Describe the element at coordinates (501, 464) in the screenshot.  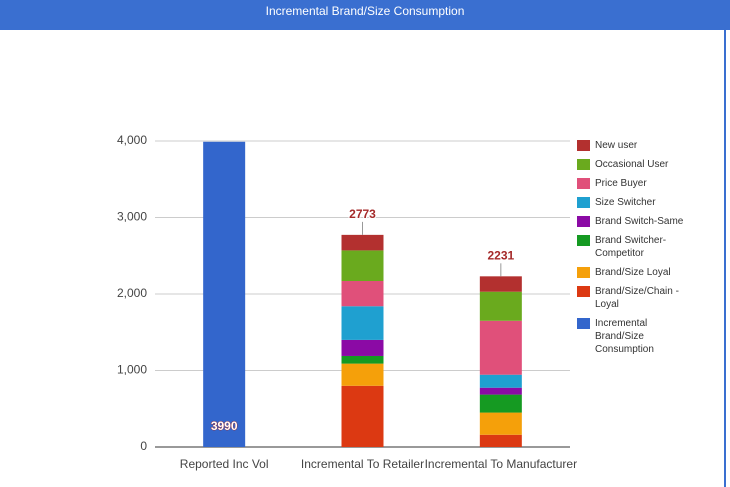
I see `x-tick-label: Incremental To Manufacturer` at that location.